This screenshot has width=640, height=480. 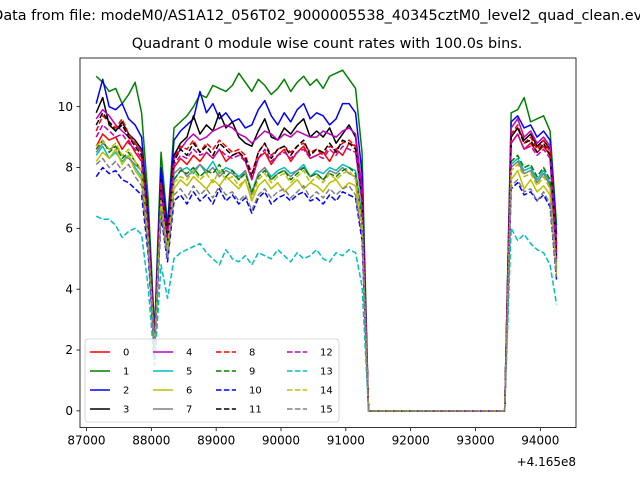 I want to click on x-tick-label: 87000, so click(x=86, y=441).